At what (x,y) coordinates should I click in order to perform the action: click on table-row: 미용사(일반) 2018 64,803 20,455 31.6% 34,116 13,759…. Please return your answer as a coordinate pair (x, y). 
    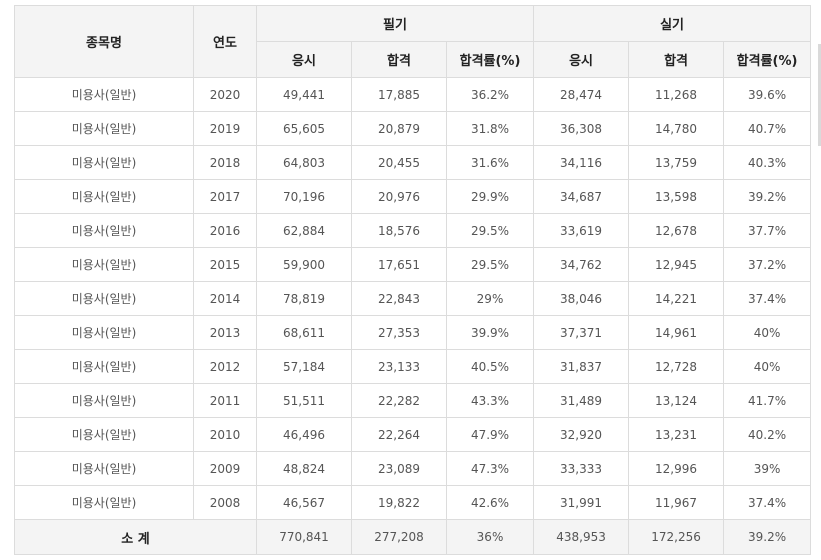
    Looking at the image, I should click on (413, 162).